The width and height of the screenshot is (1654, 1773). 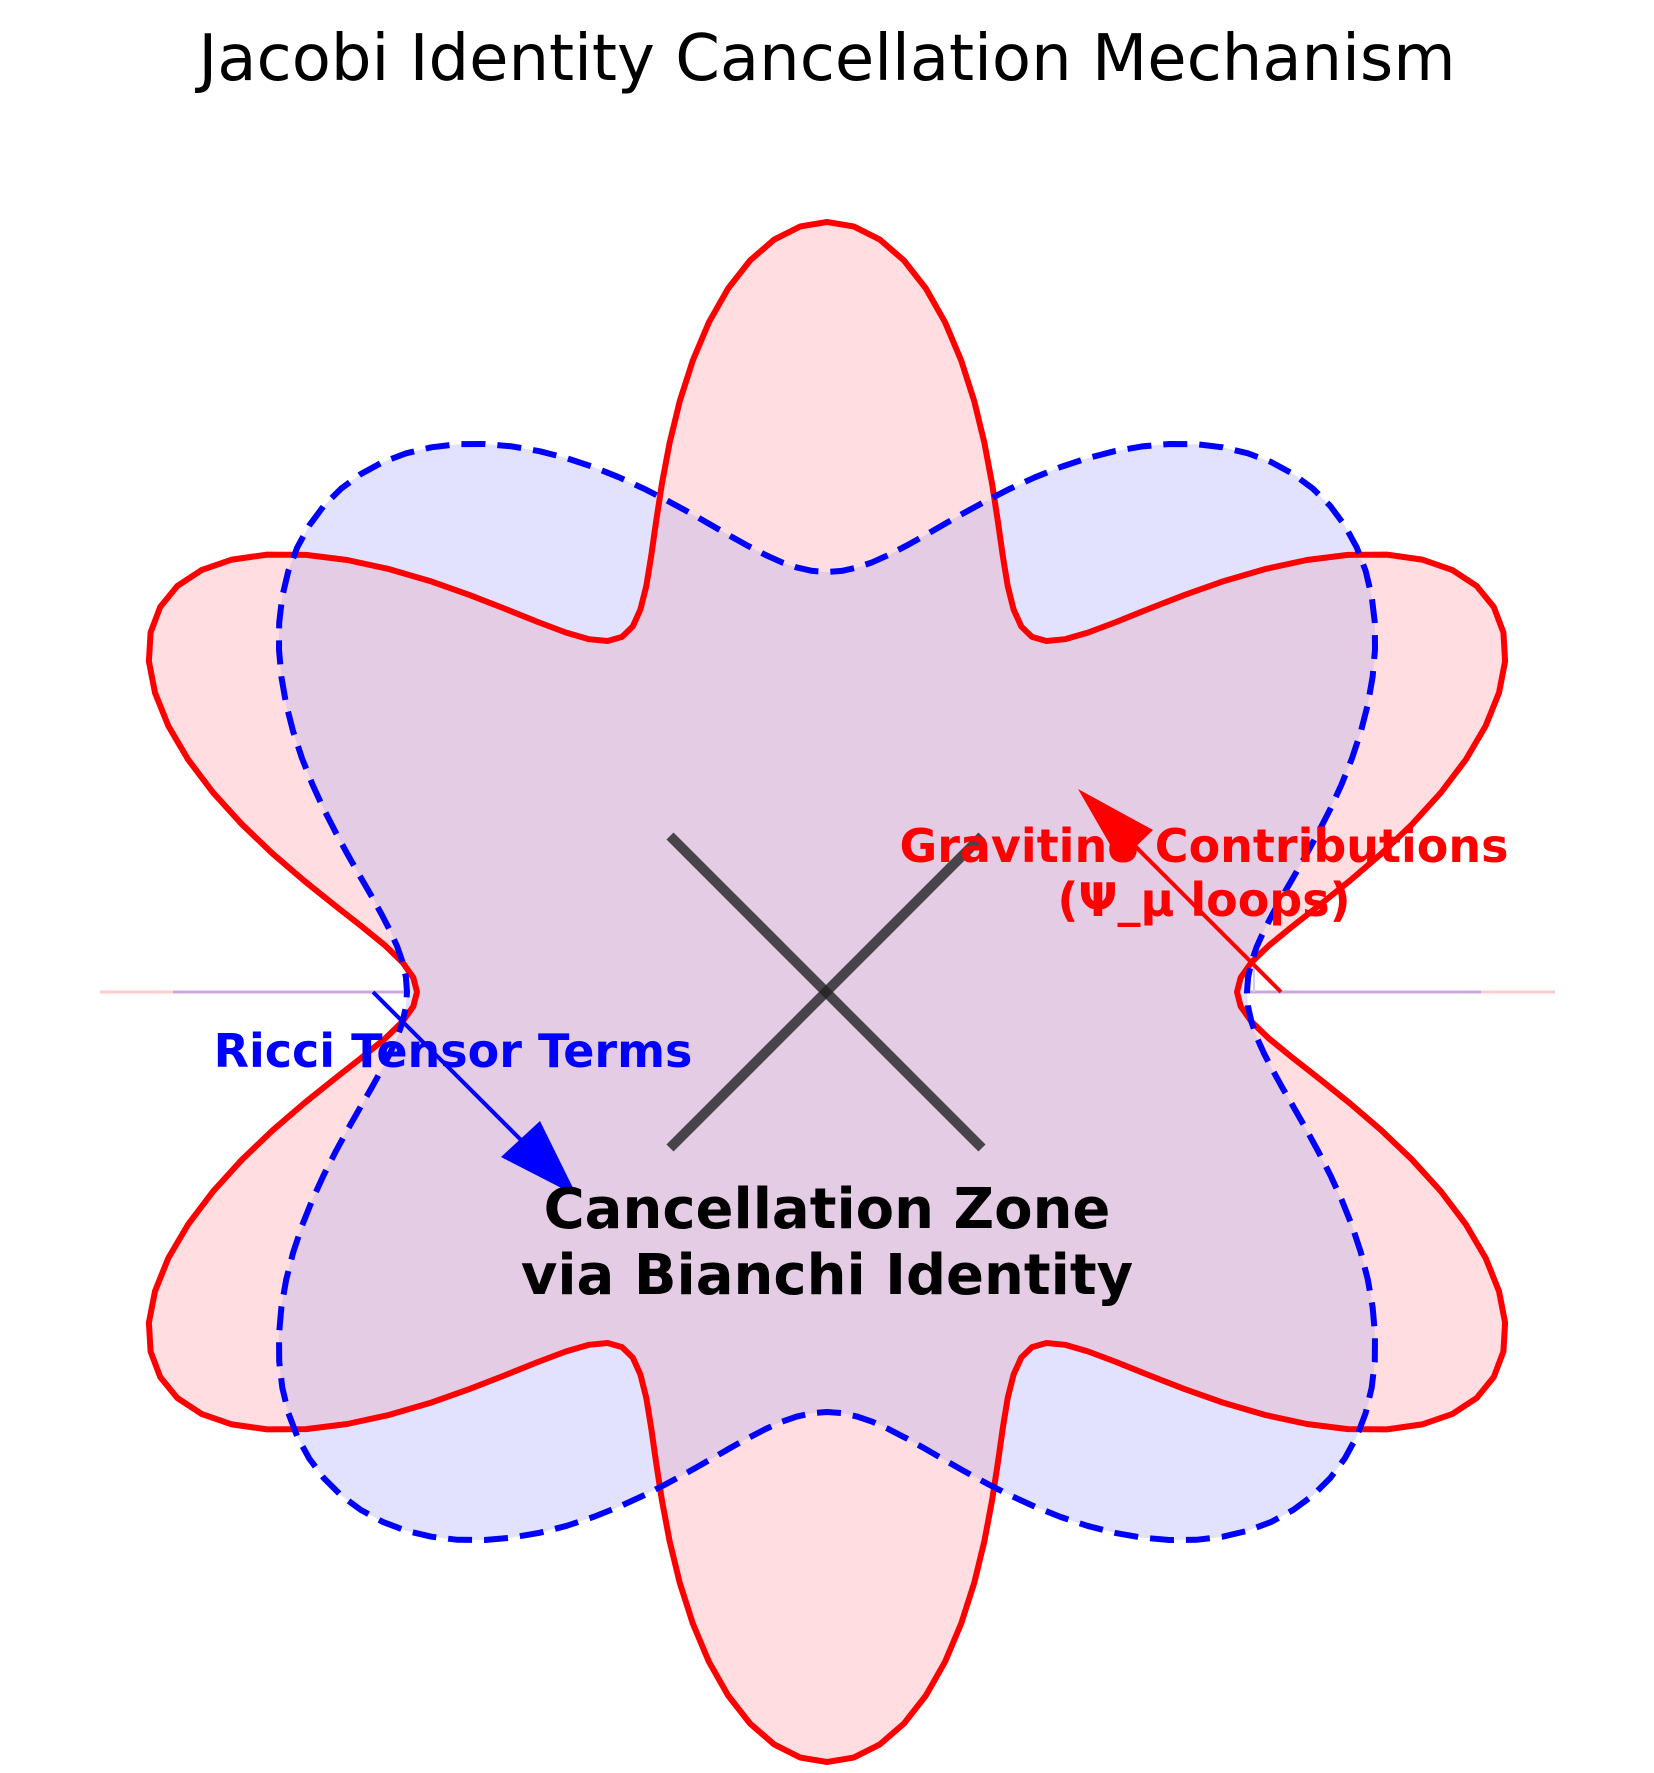 What do you see at coordinates (827, 1275) in the screenshot?
I see `cancellation-zone-label-line2: via Bianchi Identity` at bounding box center [827, 1275].